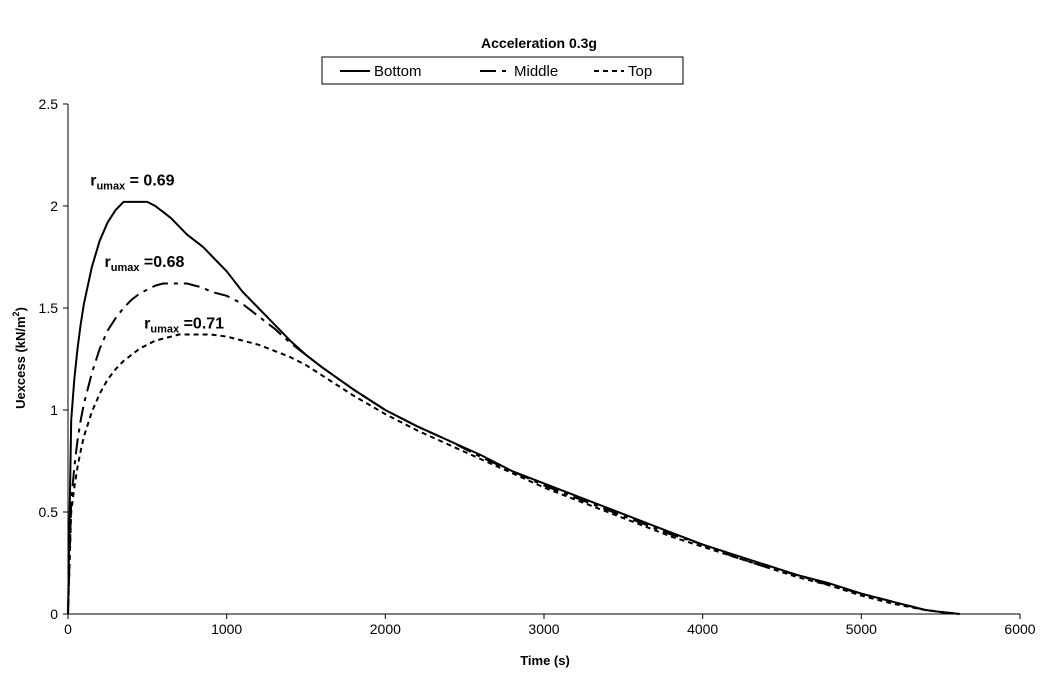 Image resolution: width=1049 pixels, height=674 pixels. Describe the element at coordinates (385, 629) in the screenshot. I see `x-tick-label: 2000` at that location.